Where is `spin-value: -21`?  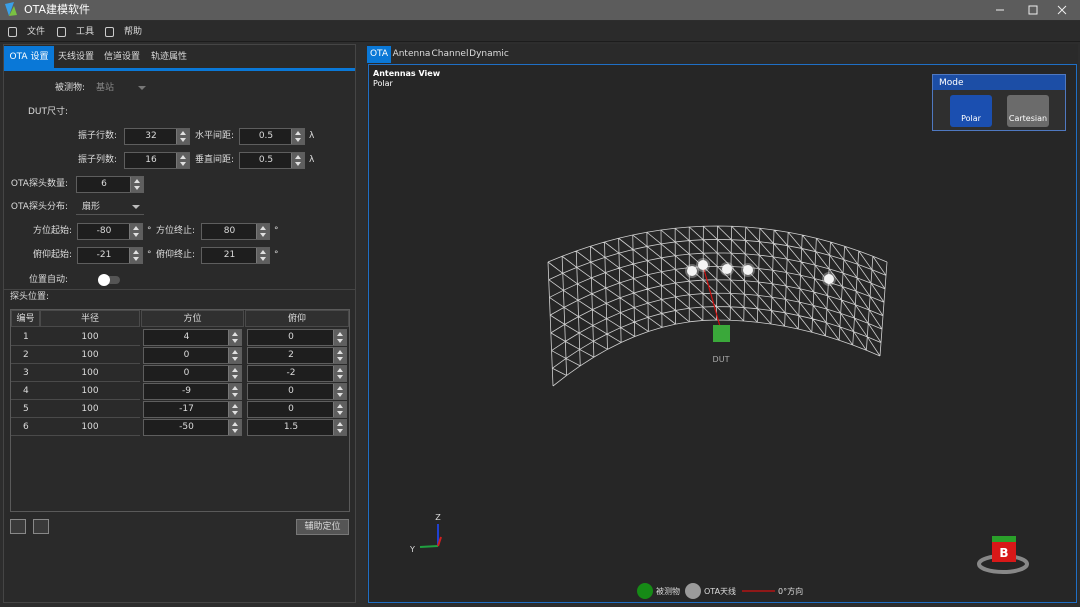
spin-value: -21 is located at coordinates (104, 255).